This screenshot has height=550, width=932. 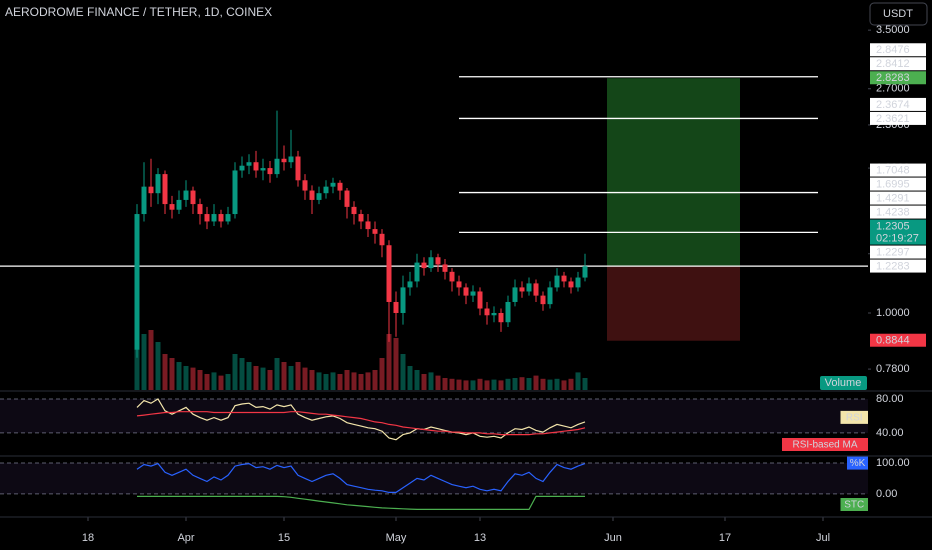 What do you see at coordinates (893, 105) in the screenshot?
I see `axis-value-label: 2.3674` at bounding box center [893, 105].